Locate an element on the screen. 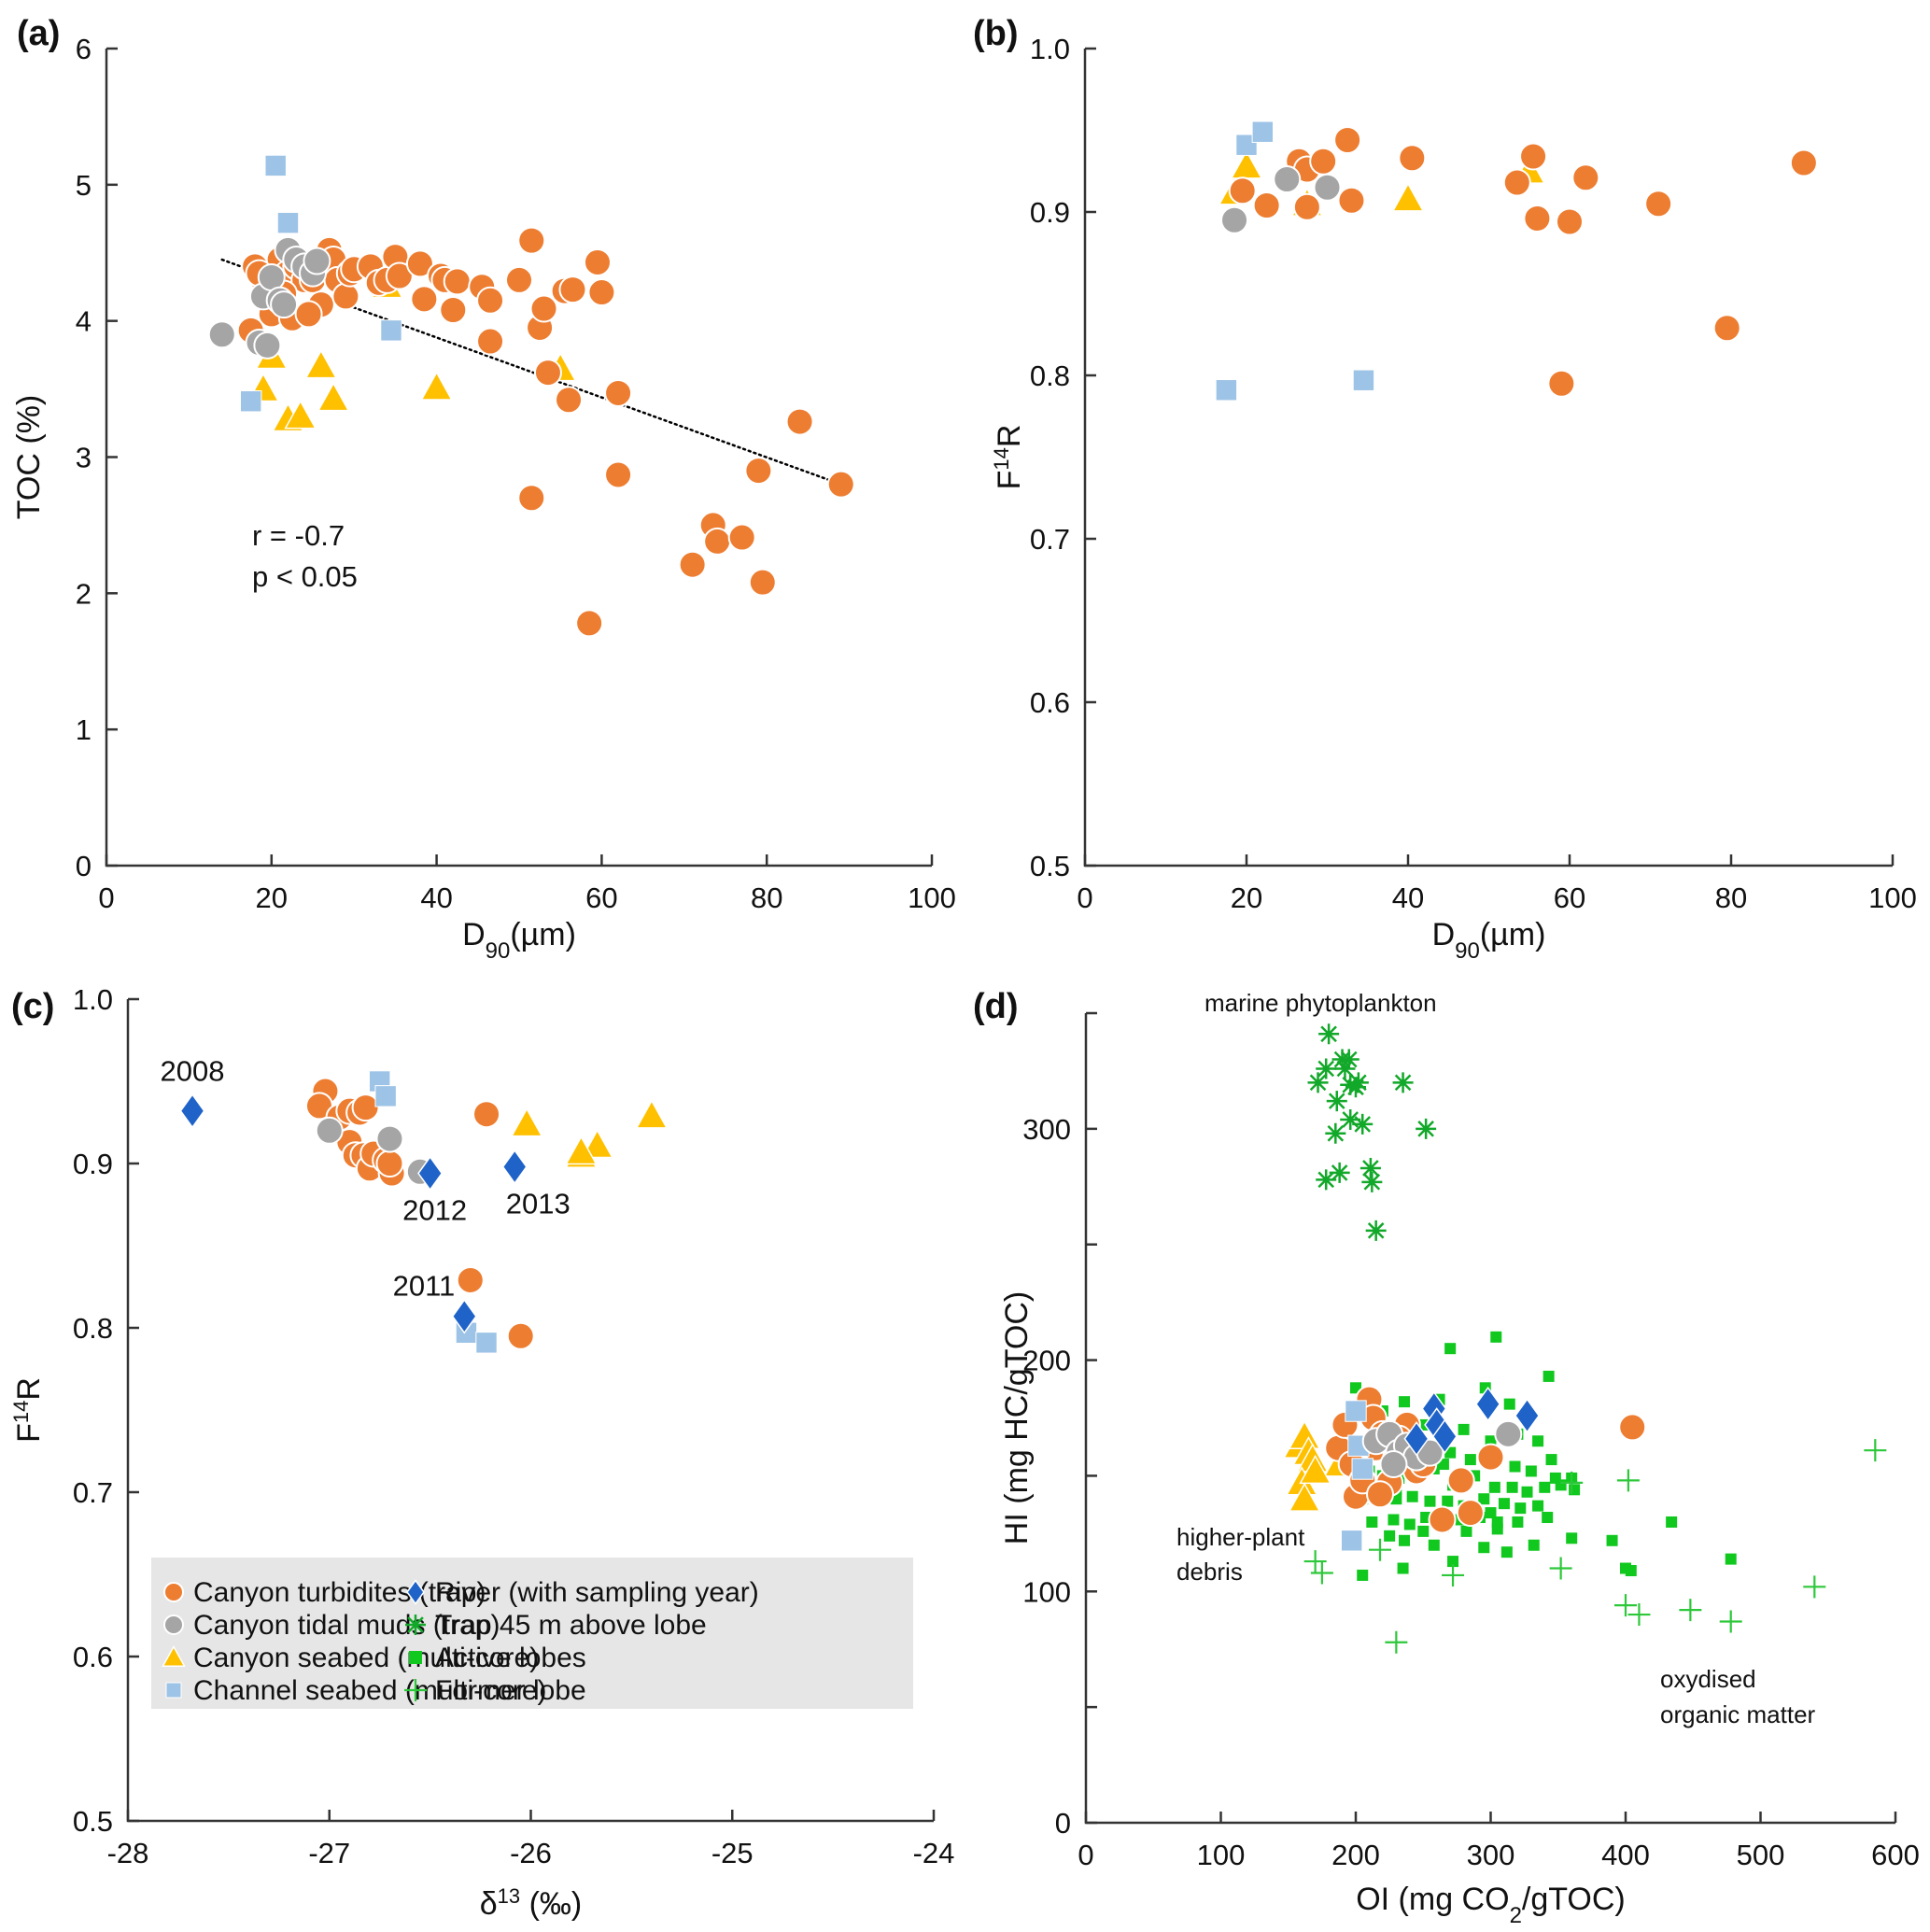  legend-entry-trap45: Trap 45 m above lobe is located at coordinates (556, 1625).